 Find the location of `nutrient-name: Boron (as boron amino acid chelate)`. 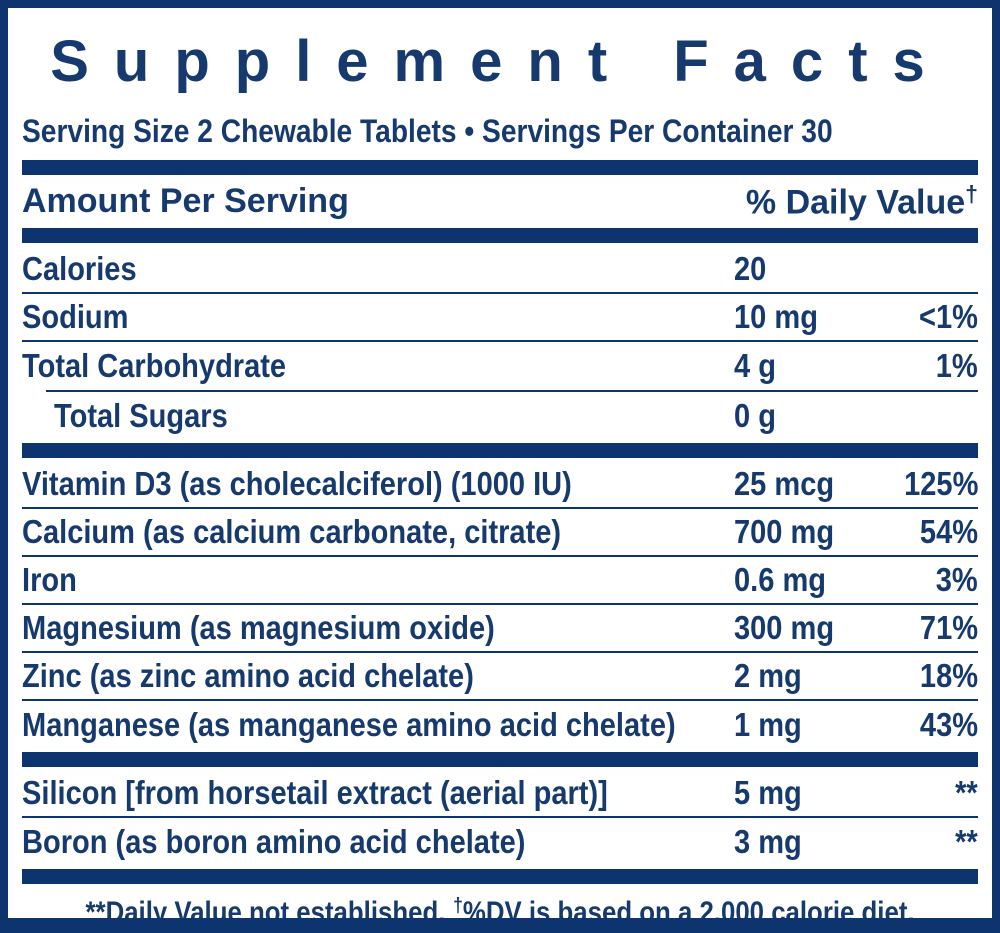

nutrient-name: Boron (as boron amino acid chelate) is located at coordinates (274, 841).